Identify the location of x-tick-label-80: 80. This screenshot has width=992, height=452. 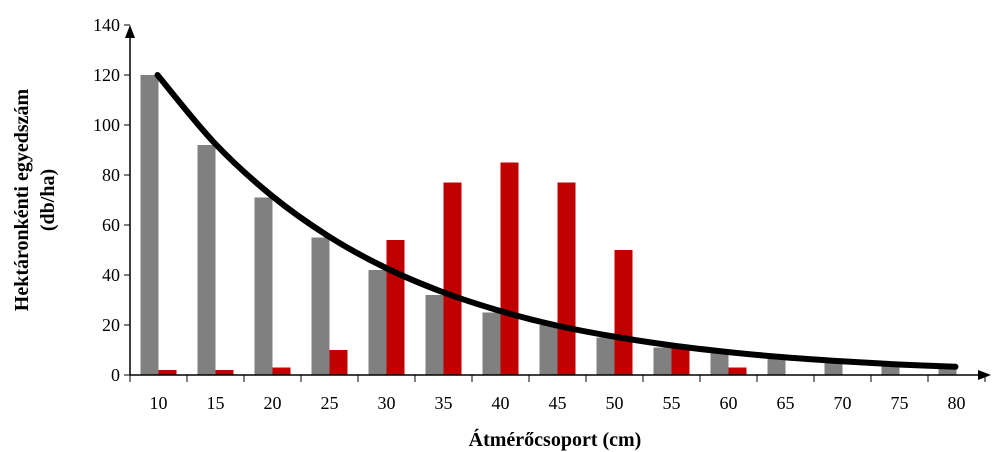
(957, 403).